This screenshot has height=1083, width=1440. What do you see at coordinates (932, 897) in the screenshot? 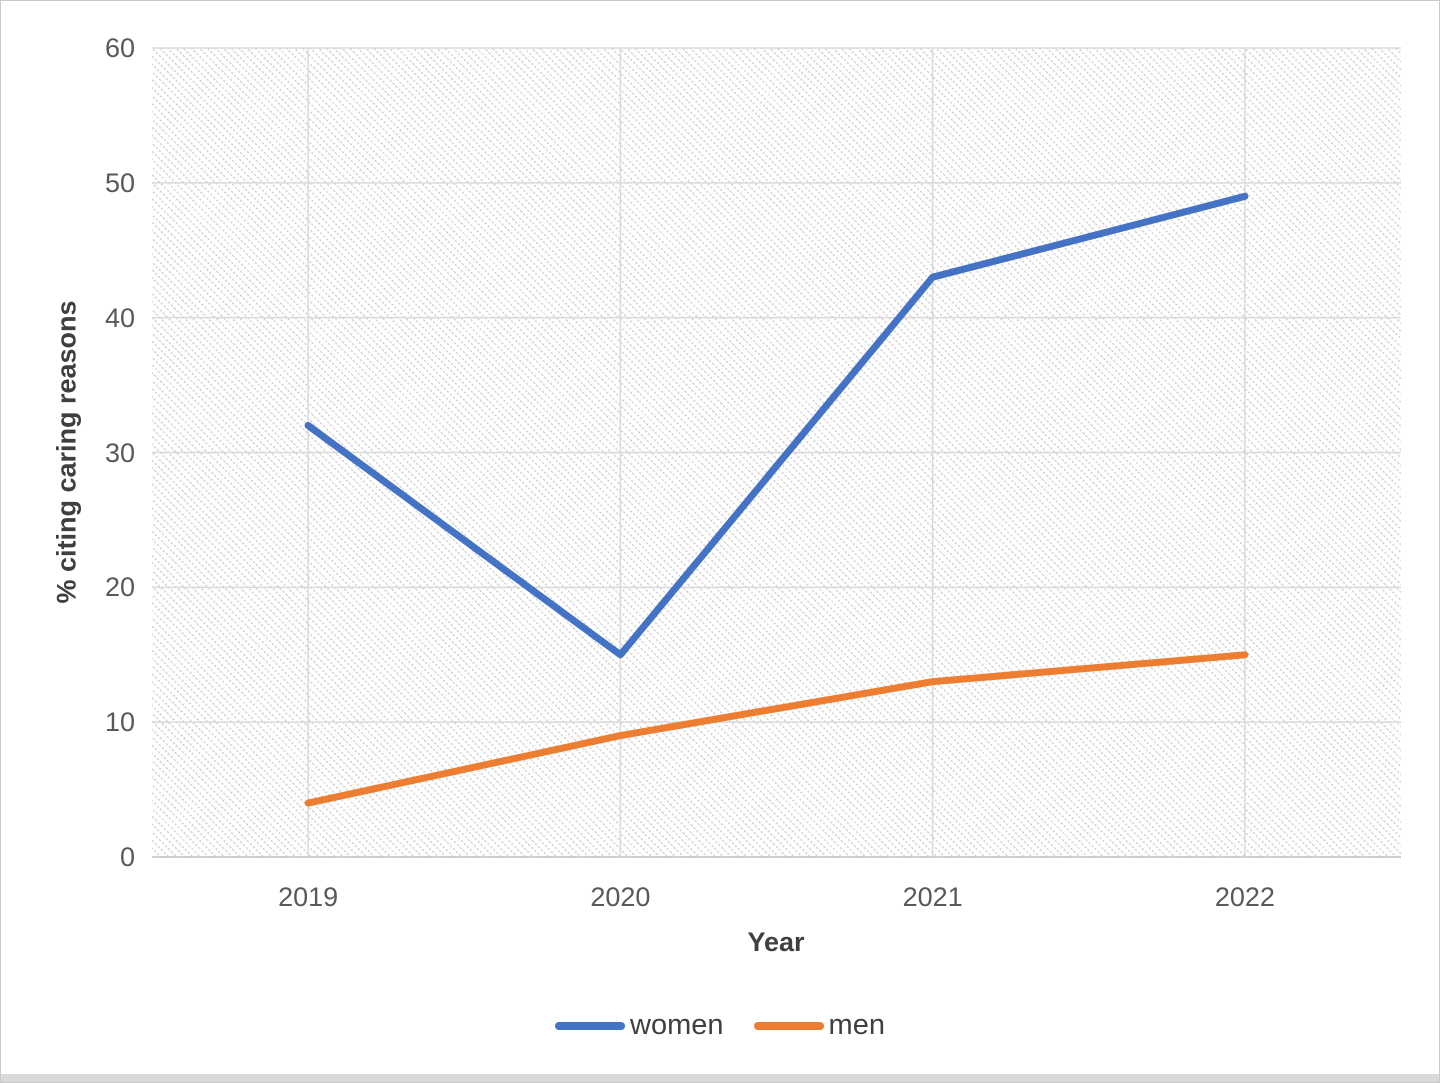
I see `x-tick-label-2021: 2021` at bounding box center [932, 897].